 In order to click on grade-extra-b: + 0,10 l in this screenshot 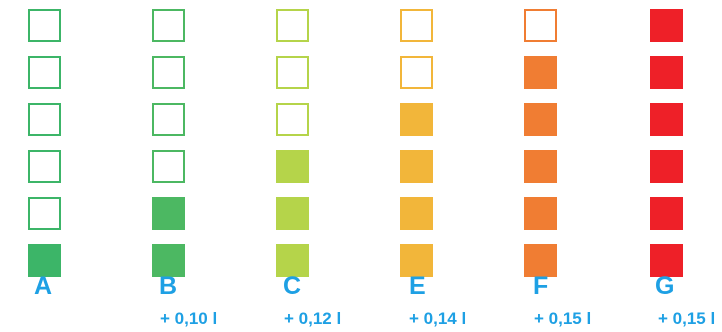, I will do `click(189, 318)`.